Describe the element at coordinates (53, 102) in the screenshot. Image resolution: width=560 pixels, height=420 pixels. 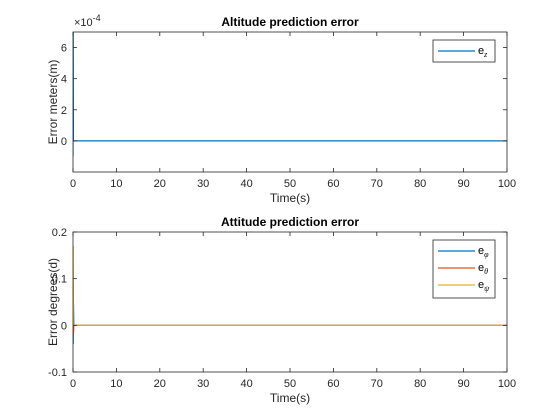
I see `y-axis-label: Error meters(m)` at that location.